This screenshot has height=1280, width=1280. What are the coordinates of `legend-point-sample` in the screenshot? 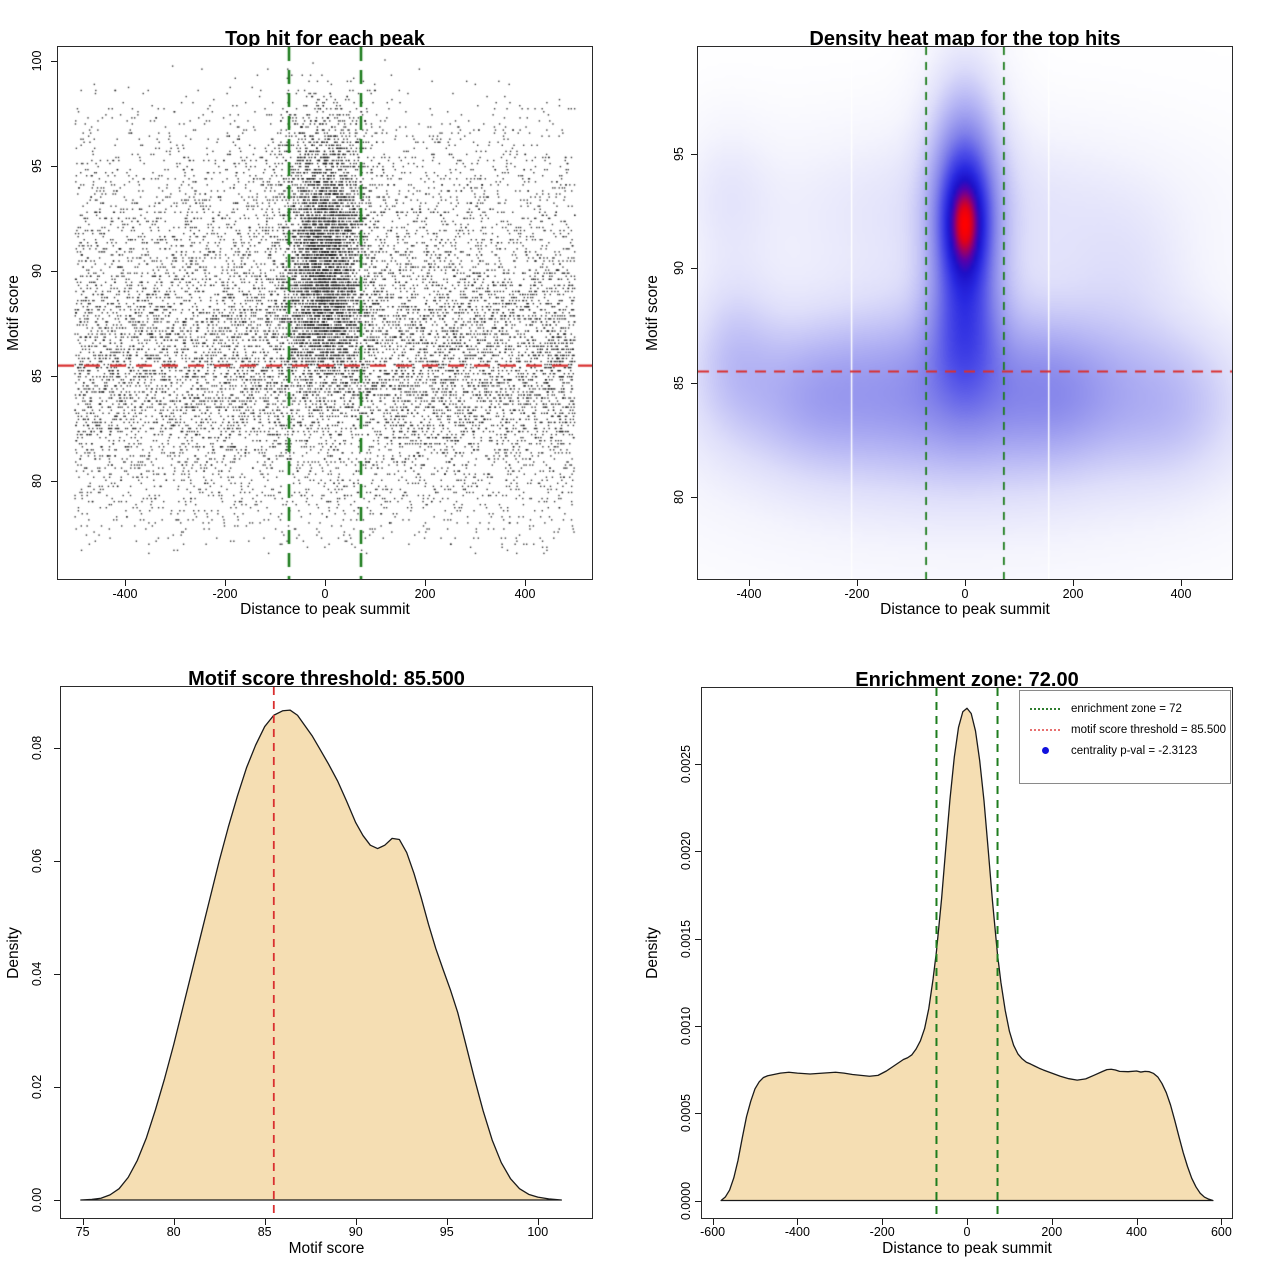 It's located at (1045, 750).